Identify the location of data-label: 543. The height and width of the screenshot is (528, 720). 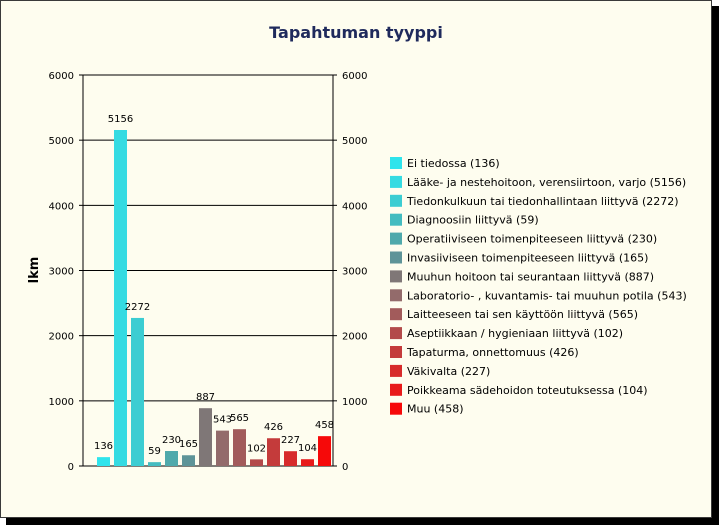
(222, 420).